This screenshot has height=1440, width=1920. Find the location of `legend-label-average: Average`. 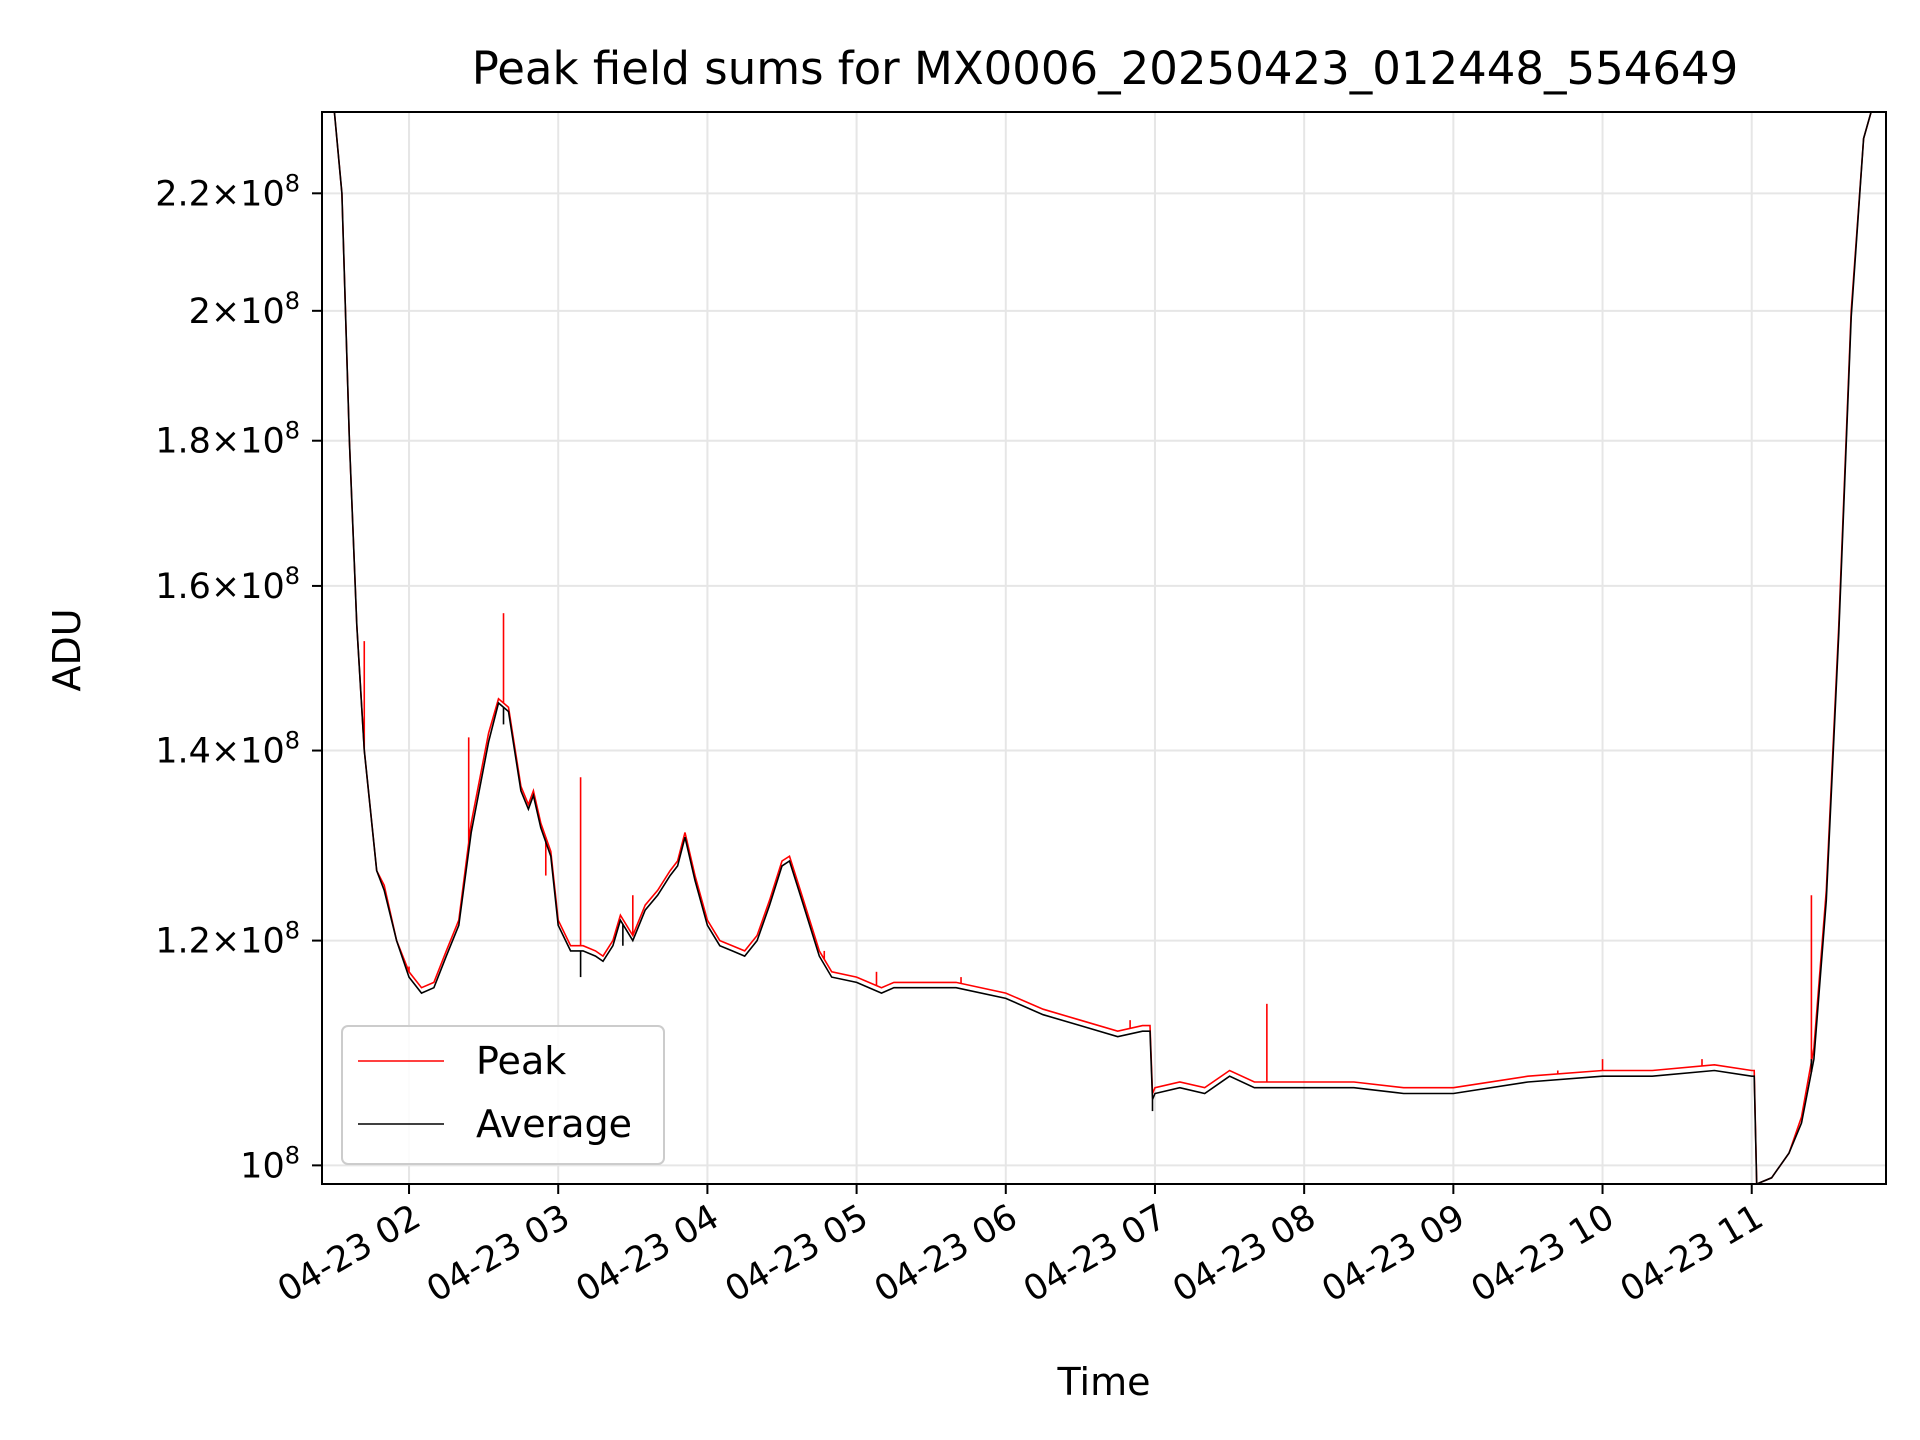

legend-label-average: Average is located at coordinates (554, 1124).